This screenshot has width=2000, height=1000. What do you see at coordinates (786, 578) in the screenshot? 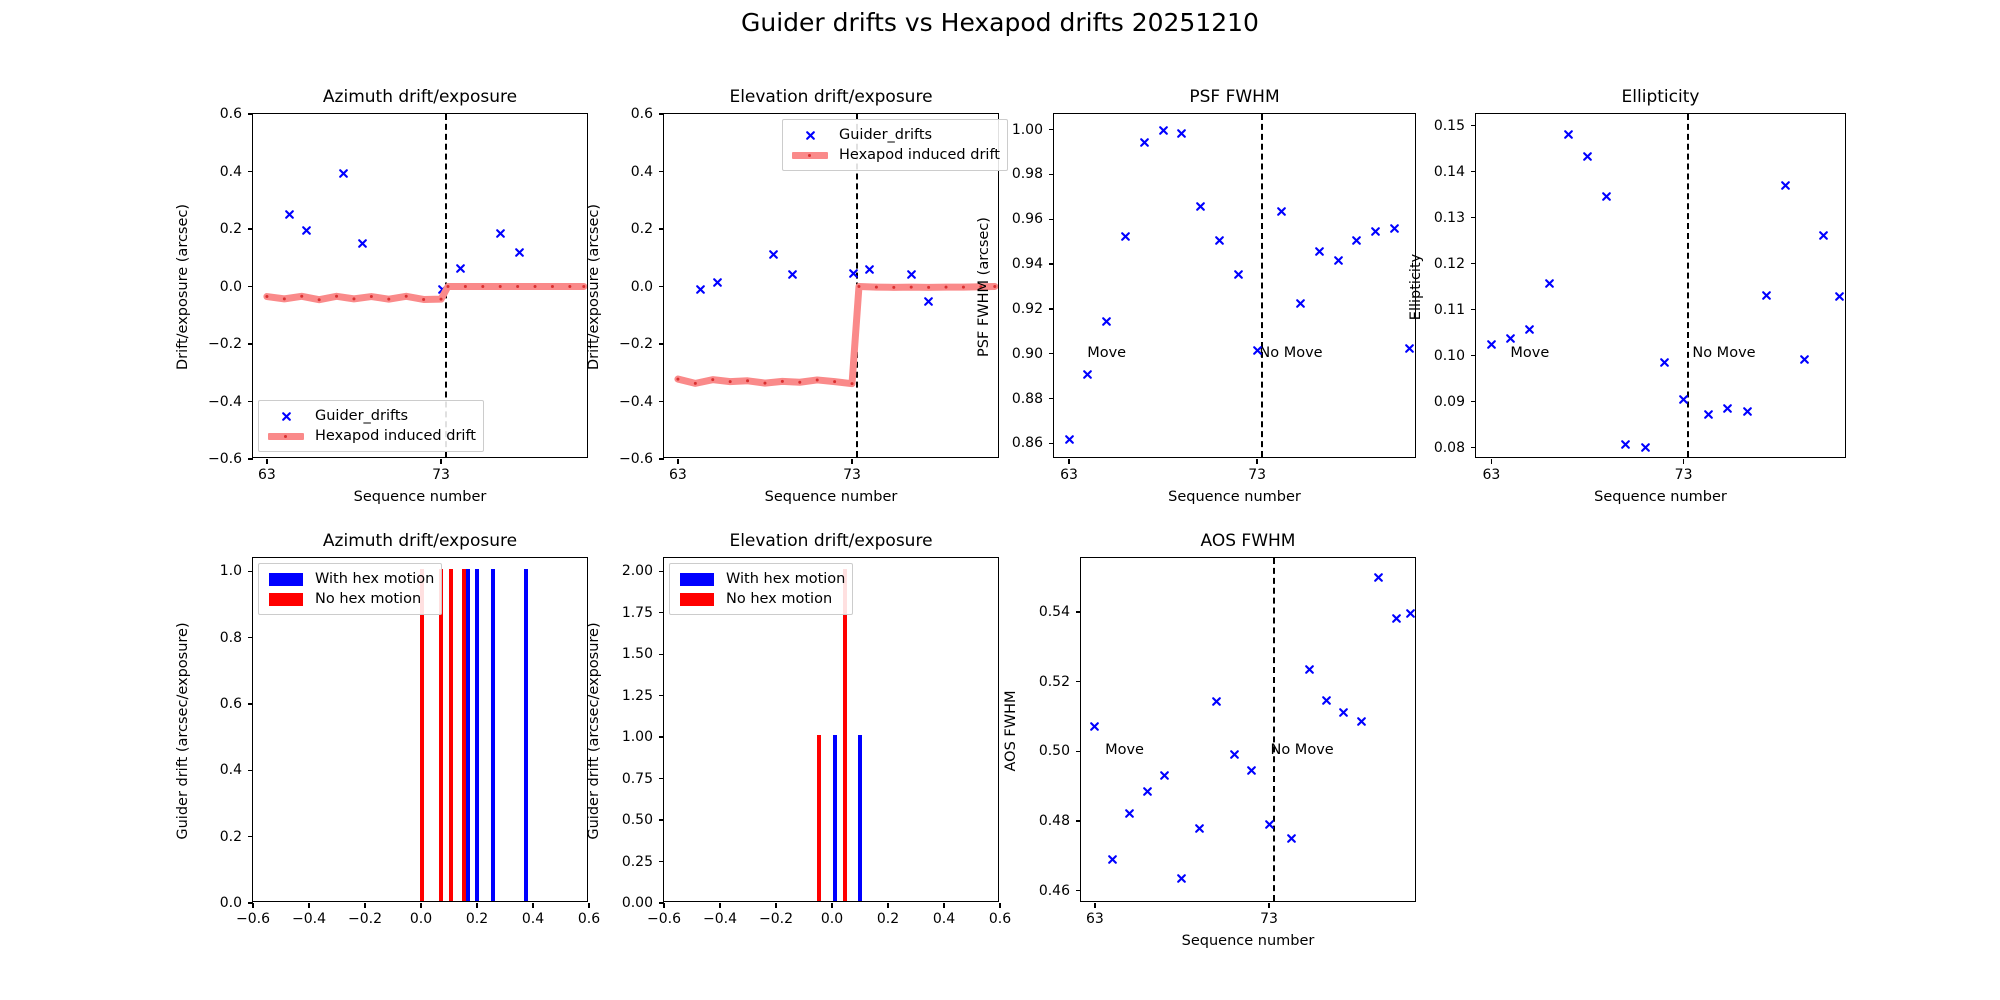
I see `legend-label-with-hex: With hex motion` at bounding box center [786, 578].